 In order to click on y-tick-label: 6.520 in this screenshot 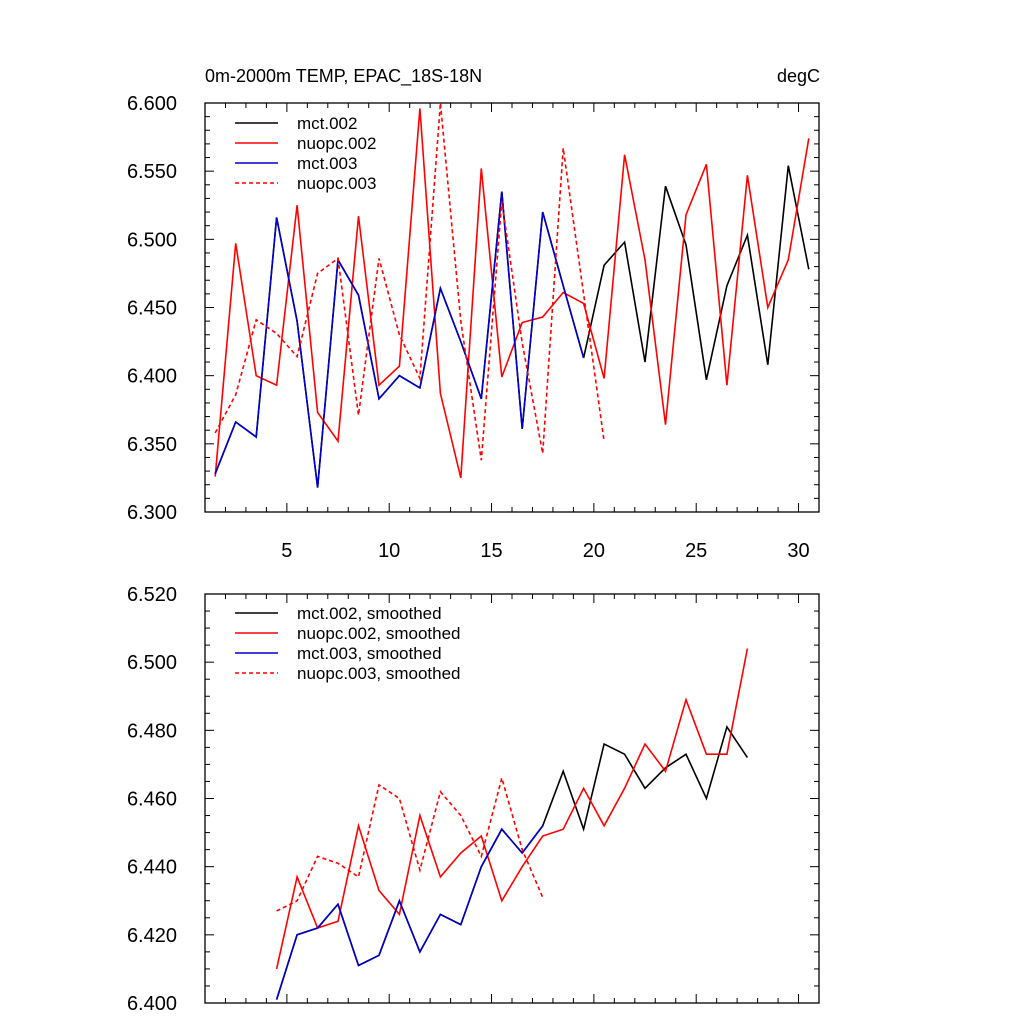, I will do `click(152, 595)`.